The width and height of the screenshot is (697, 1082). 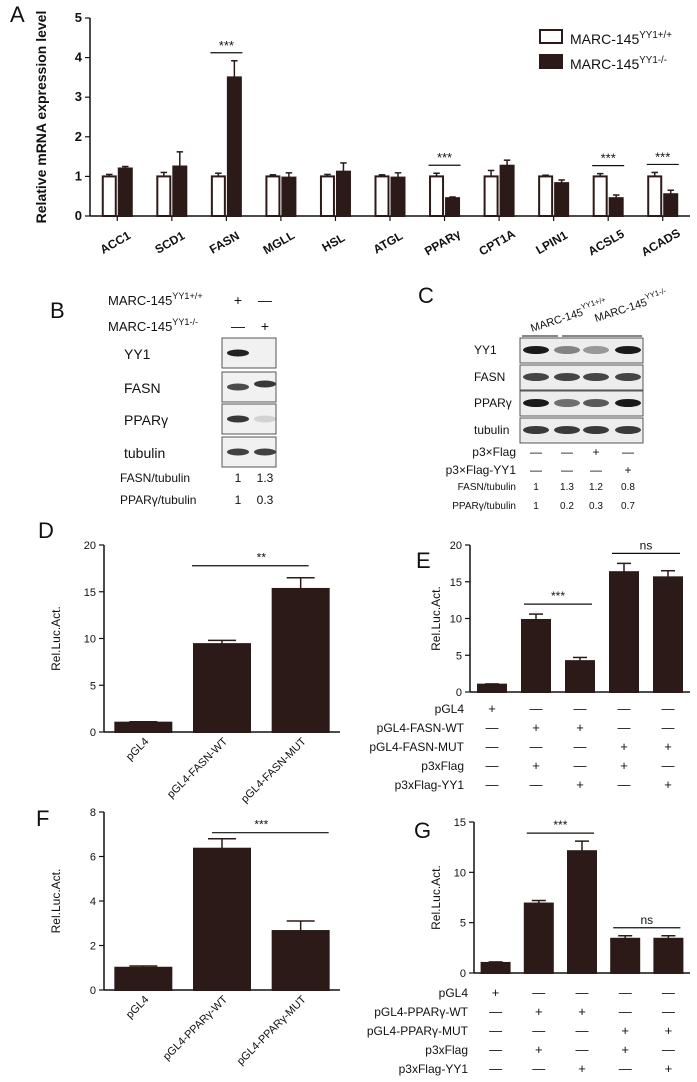 What do you see at coordinates (116, 242) in the screenshot?
I see `x-tick-label-A: ACC1` at bounding box center [116, 242].